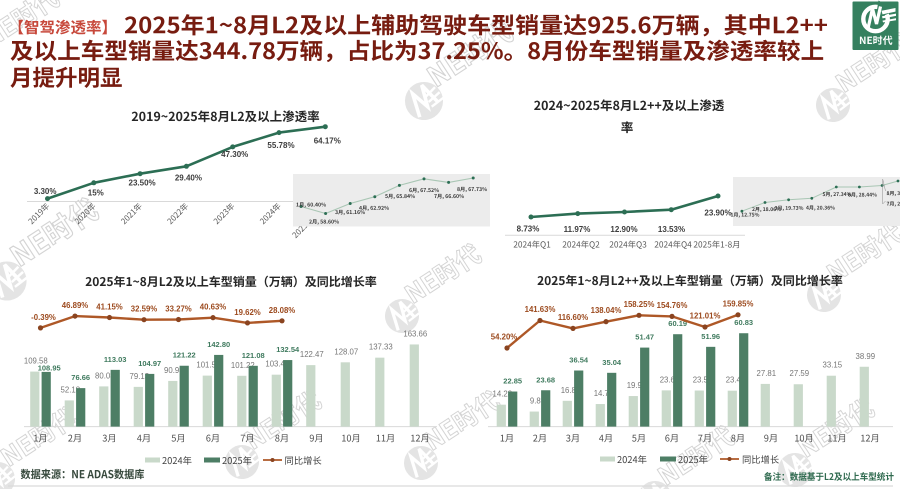 The height and width of the screenshot is (489, 900). Describe the element at coordinates (312, 354) in the screenshot. I see `svg-text: 122.47` at that location.